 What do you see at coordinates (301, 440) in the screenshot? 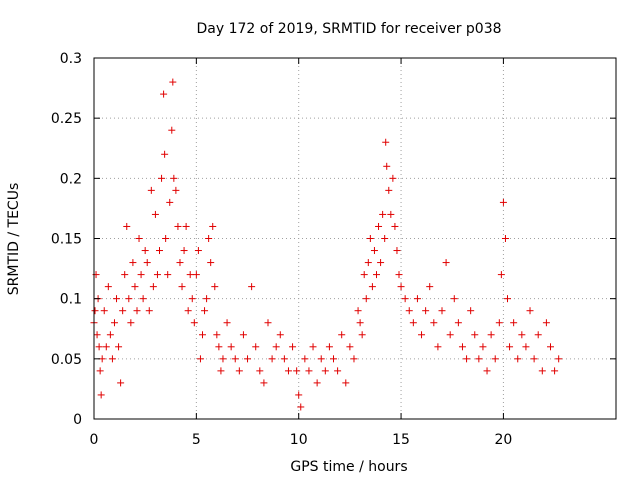
I see `x-tick-labels: 0 5 10 15 20` at bounding box center [301, 440].